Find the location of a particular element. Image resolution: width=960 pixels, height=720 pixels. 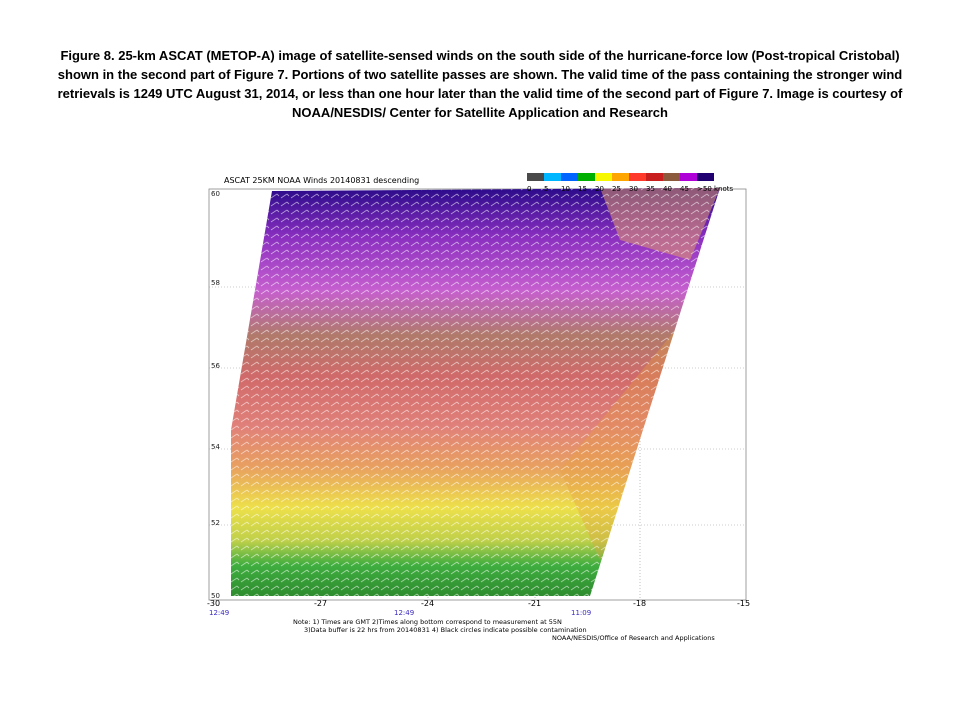

x-tick-label: -30 is located at coordinates (213, 603).